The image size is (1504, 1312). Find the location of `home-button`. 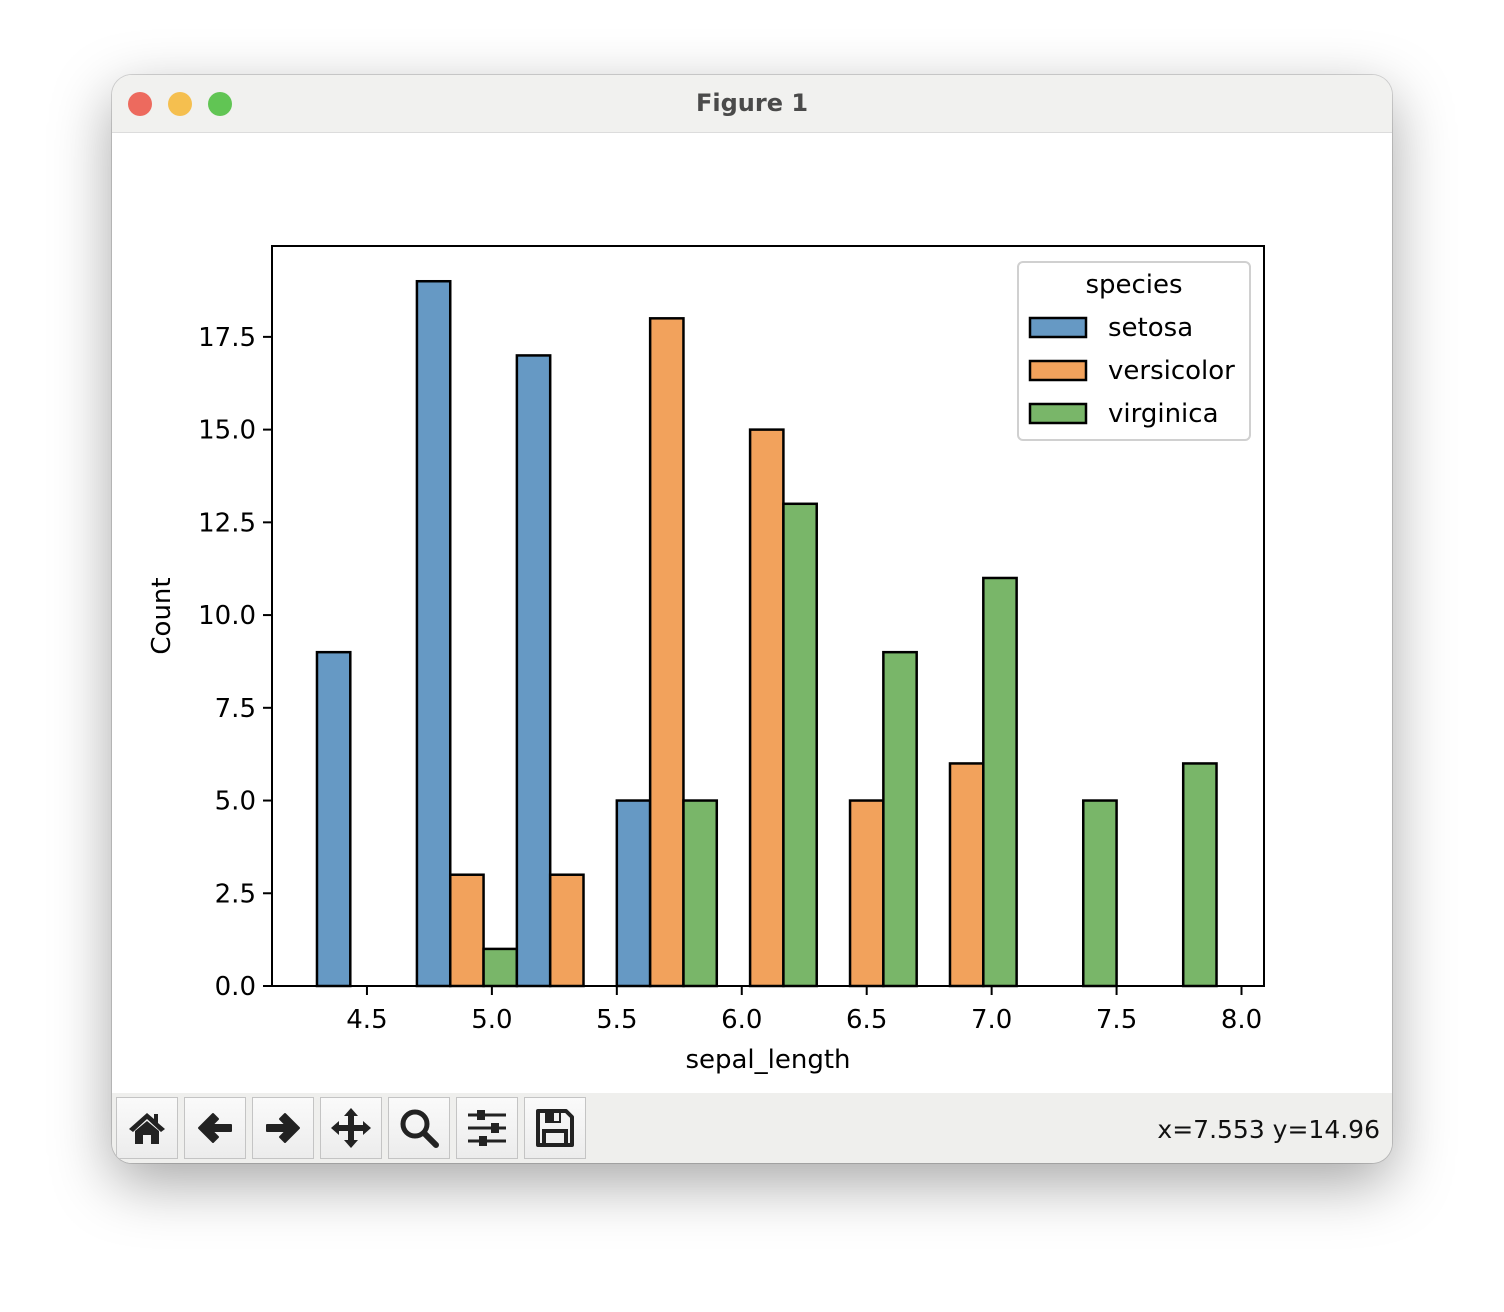

home-button is located at coordinates (147, 1128).